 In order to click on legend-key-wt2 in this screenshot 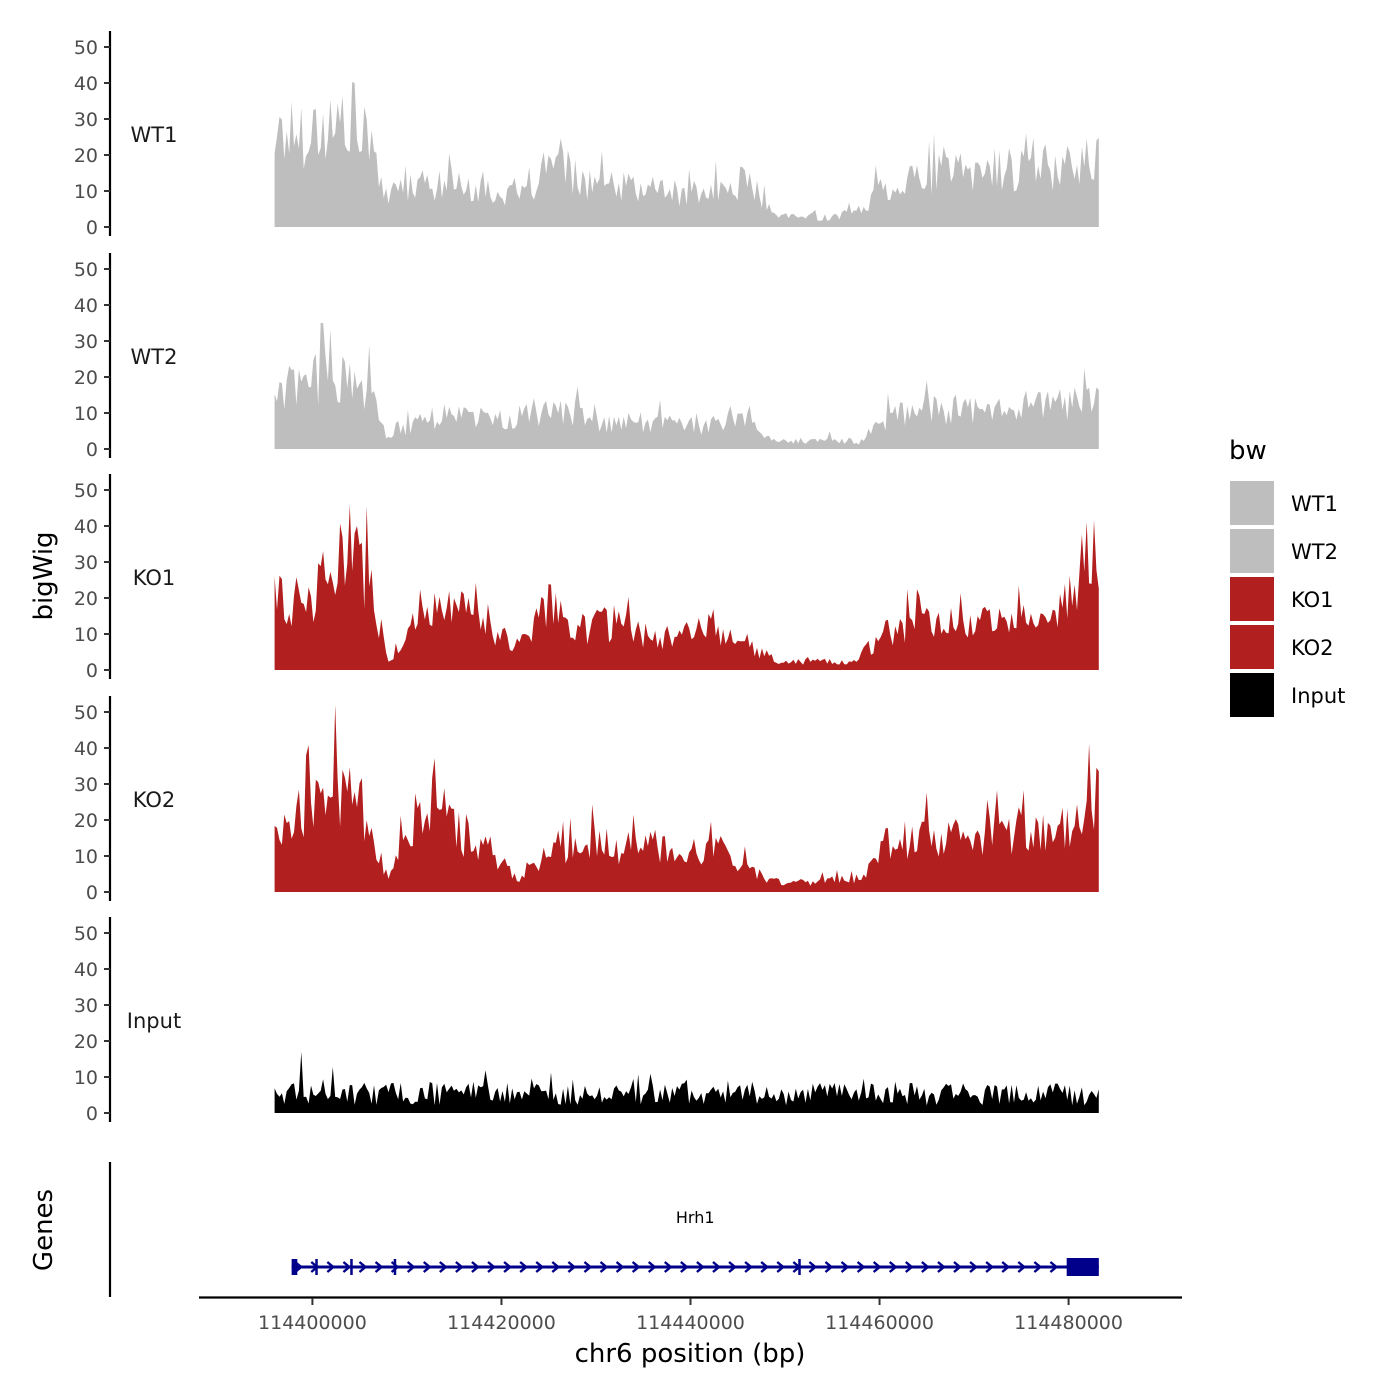, I will do `click(1252, 551)`.